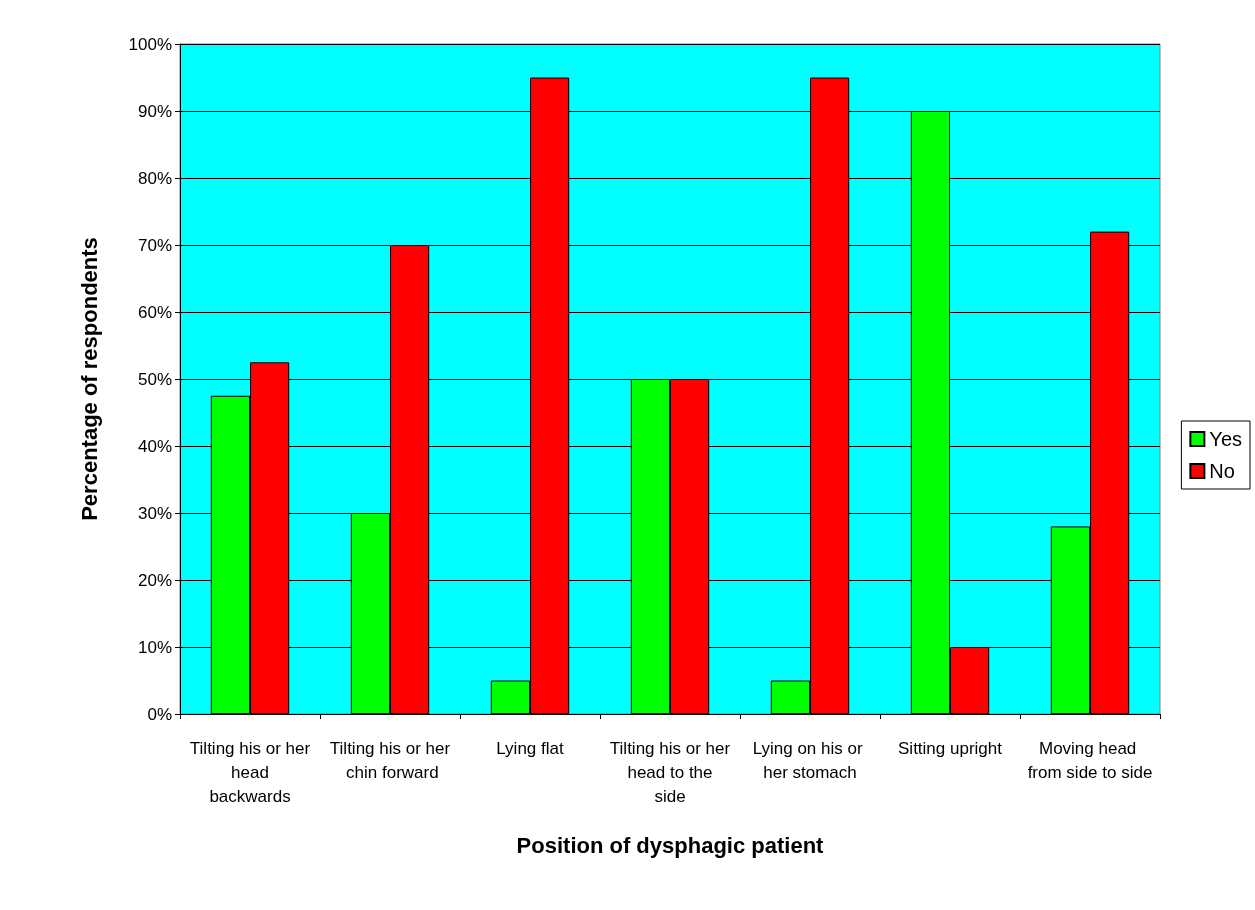 The width and height of the screenshot is (1255, 910). I want to click on y-tick-label: 100%, so click(150, 44).